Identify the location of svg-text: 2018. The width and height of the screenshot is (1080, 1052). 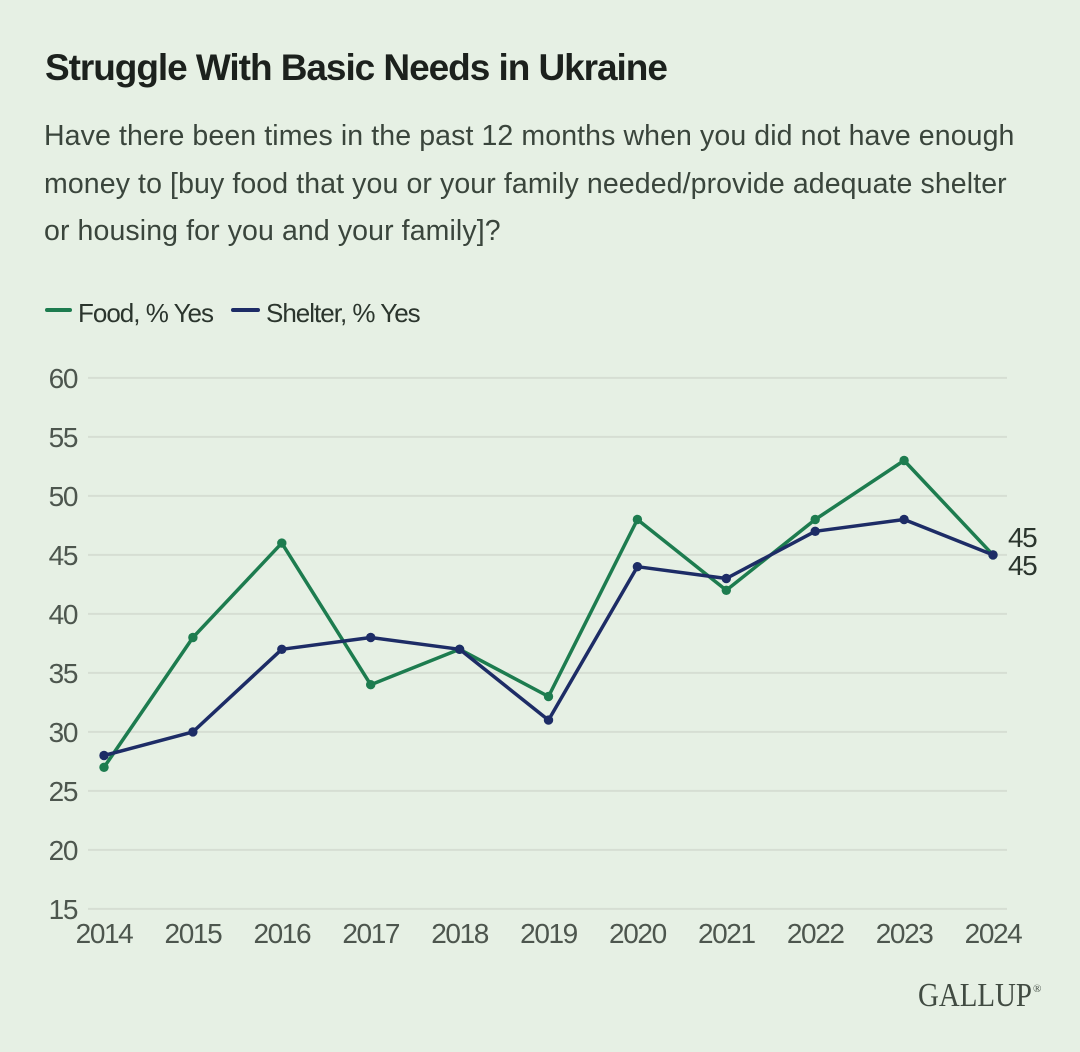
(460, 933).